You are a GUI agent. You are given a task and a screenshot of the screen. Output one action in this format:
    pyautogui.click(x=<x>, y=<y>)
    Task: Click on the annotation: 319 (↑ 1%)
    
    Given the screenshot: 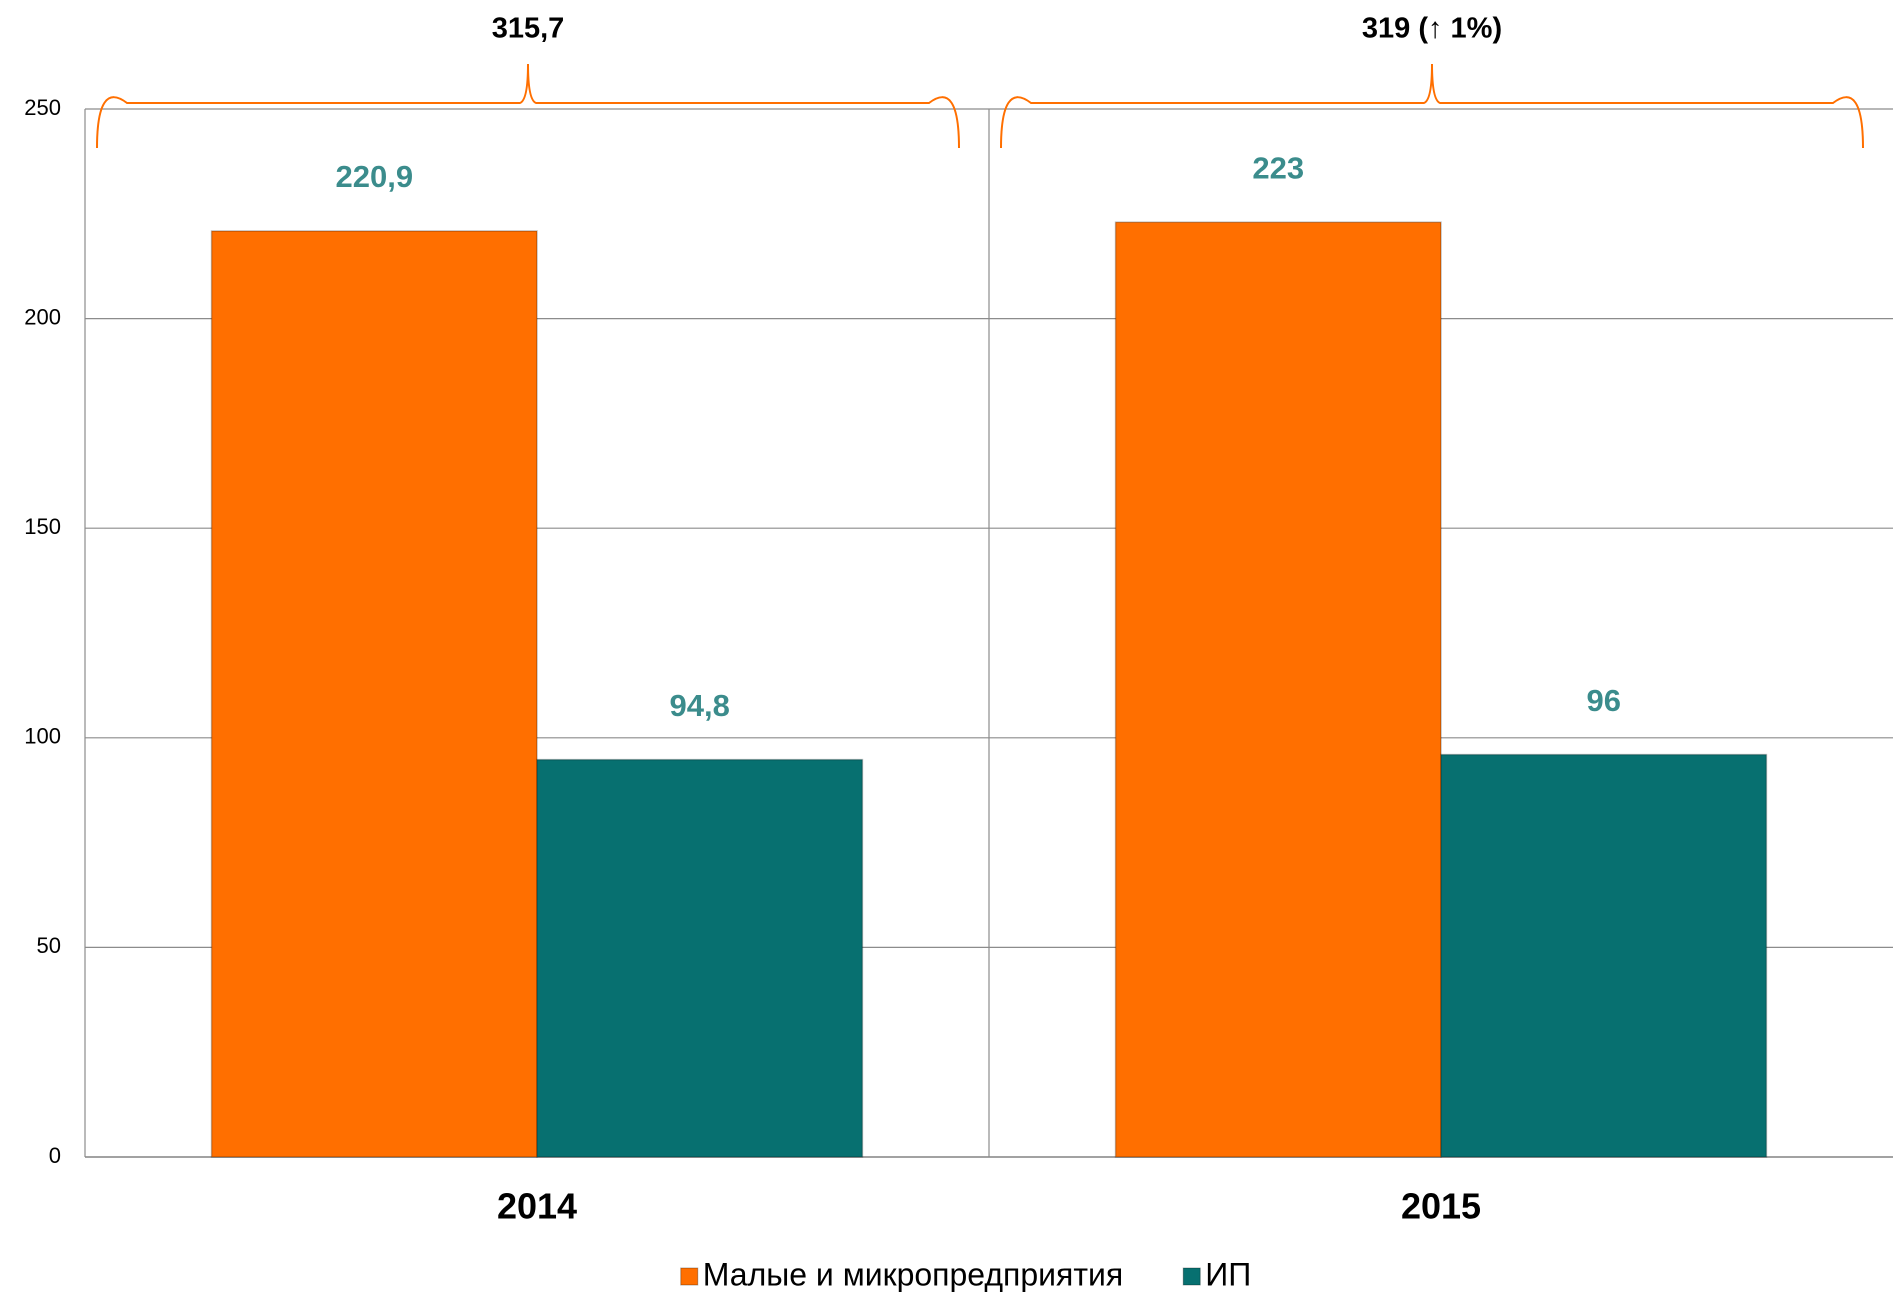 What is the action you would take?
    pyautogui.click(x=1432, y=29)
    